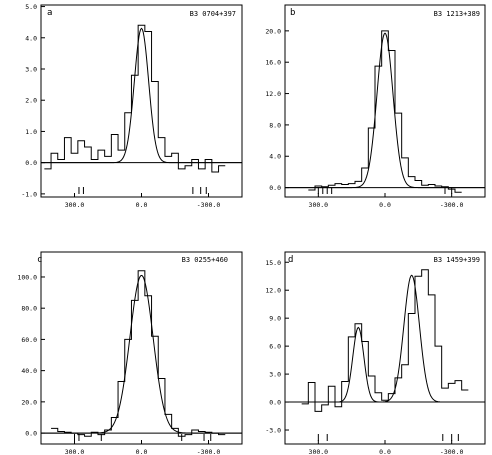 The width and height of the screenshot is (492, 455). What do you see at coordinates (29, 194) in the screenshot?
I see `panel-a-y-tick-label: -1.0` at bounding box center [29, 194].